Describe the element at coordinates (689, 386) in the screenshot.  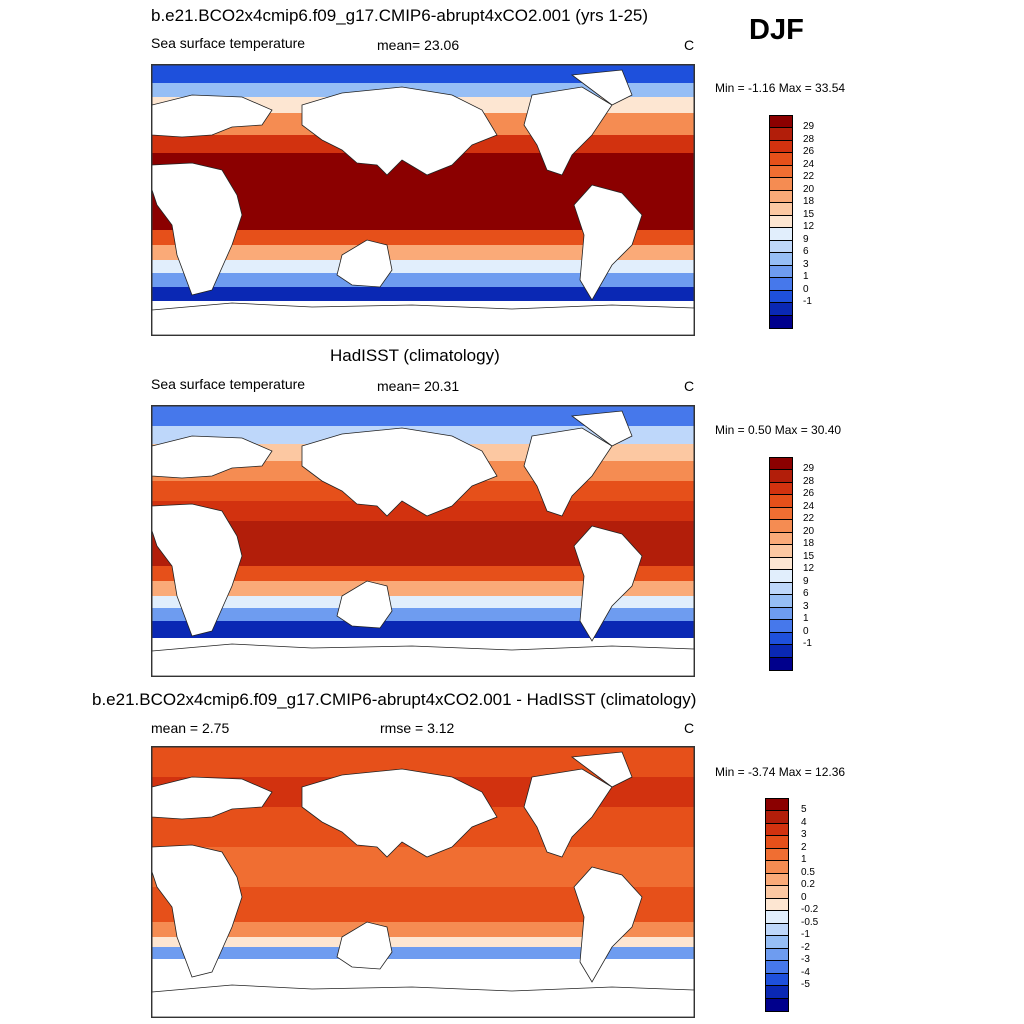
I see `panel2-units-label: C` at that location.